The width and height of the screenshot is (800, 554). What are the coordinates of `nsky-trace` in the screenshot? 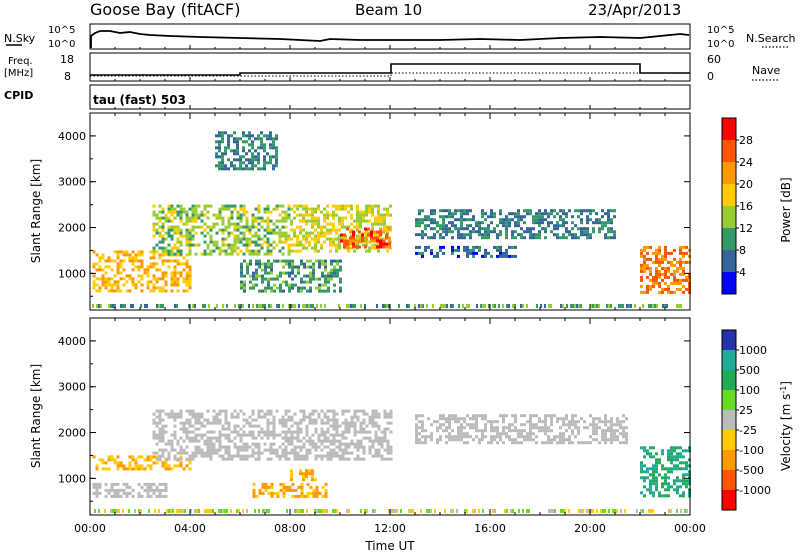 It's located at (390, 39).